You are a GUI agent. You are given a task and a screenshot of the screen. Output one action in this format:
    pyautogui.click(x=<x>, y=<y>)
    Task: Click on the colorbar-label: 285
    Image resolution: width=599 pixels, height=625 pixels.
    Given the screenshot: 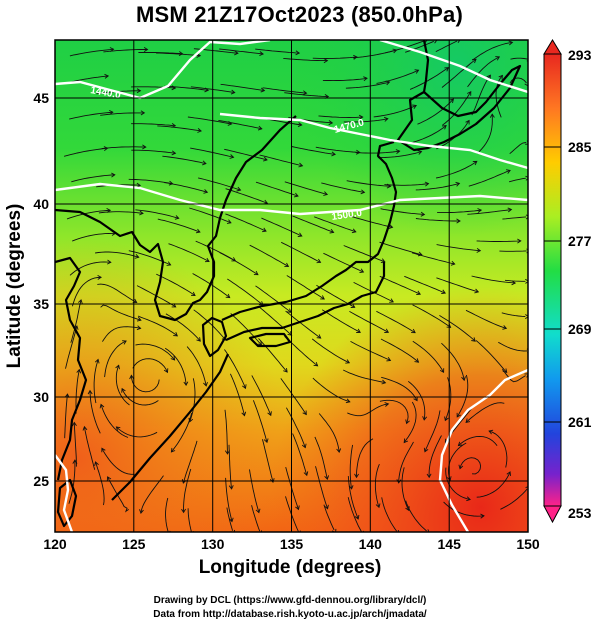 What is the action you would take?
    pyautogui.click(x=580, y=147)
    